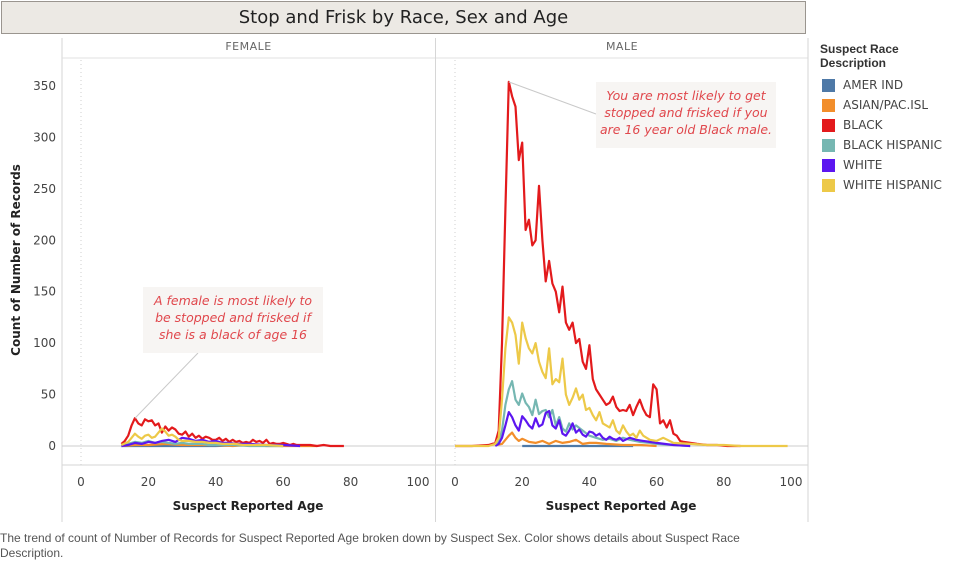 The image size is (967, 565). Describe the element at coordinates (886, 105) in the screenshot. I see `legend-label: ASIAN/PAC.ISL` at that location.